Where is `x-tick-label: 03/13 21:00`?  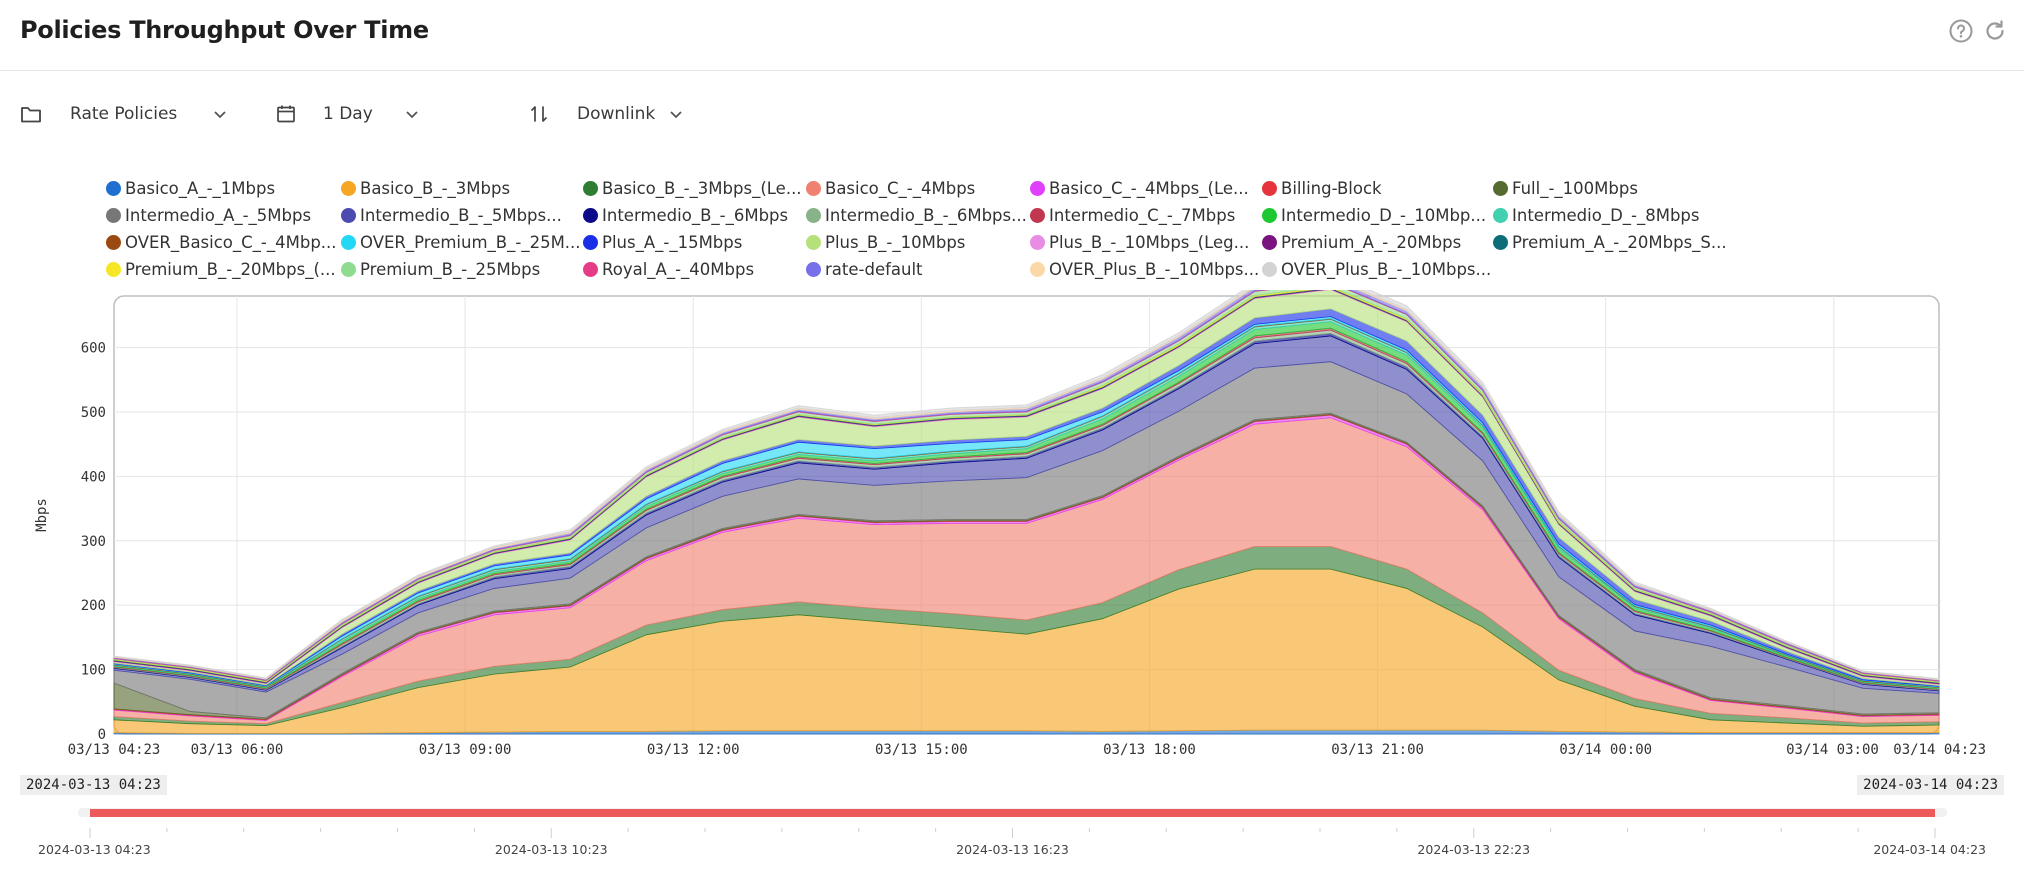
x-tick-label: 03/13 21:00 is located at coordinates (1377, 750).